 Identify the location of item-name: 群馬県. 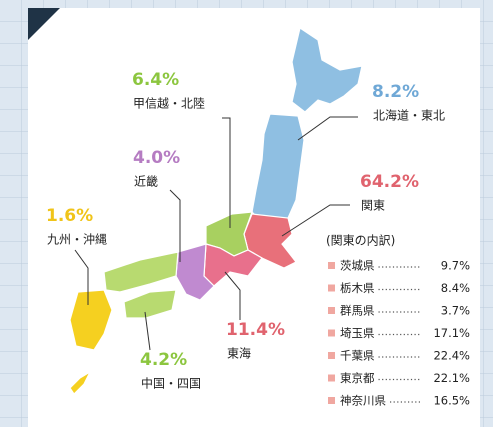
(357, 311).